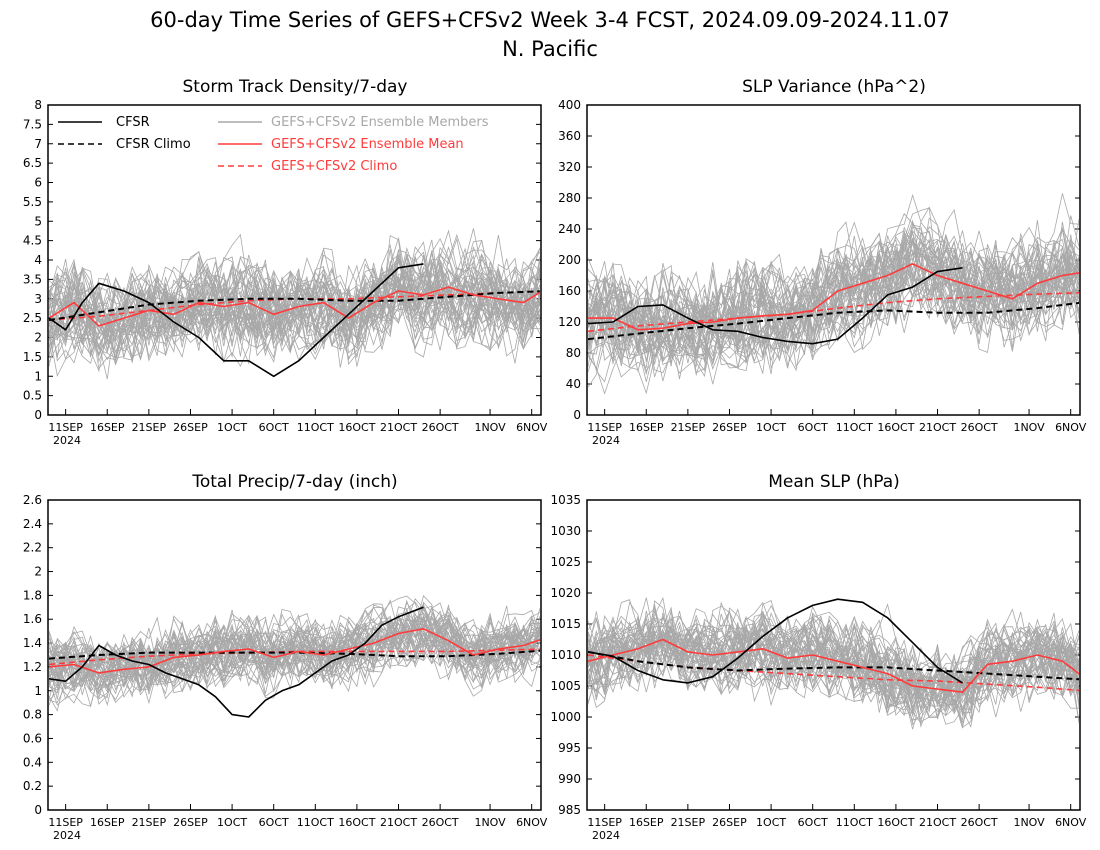 The image size is (1100, 850). What do you see at coordinates (32, 548) in the screenshot?
I see `y-tick-label: 2.2` at bounding box center [32, 548].